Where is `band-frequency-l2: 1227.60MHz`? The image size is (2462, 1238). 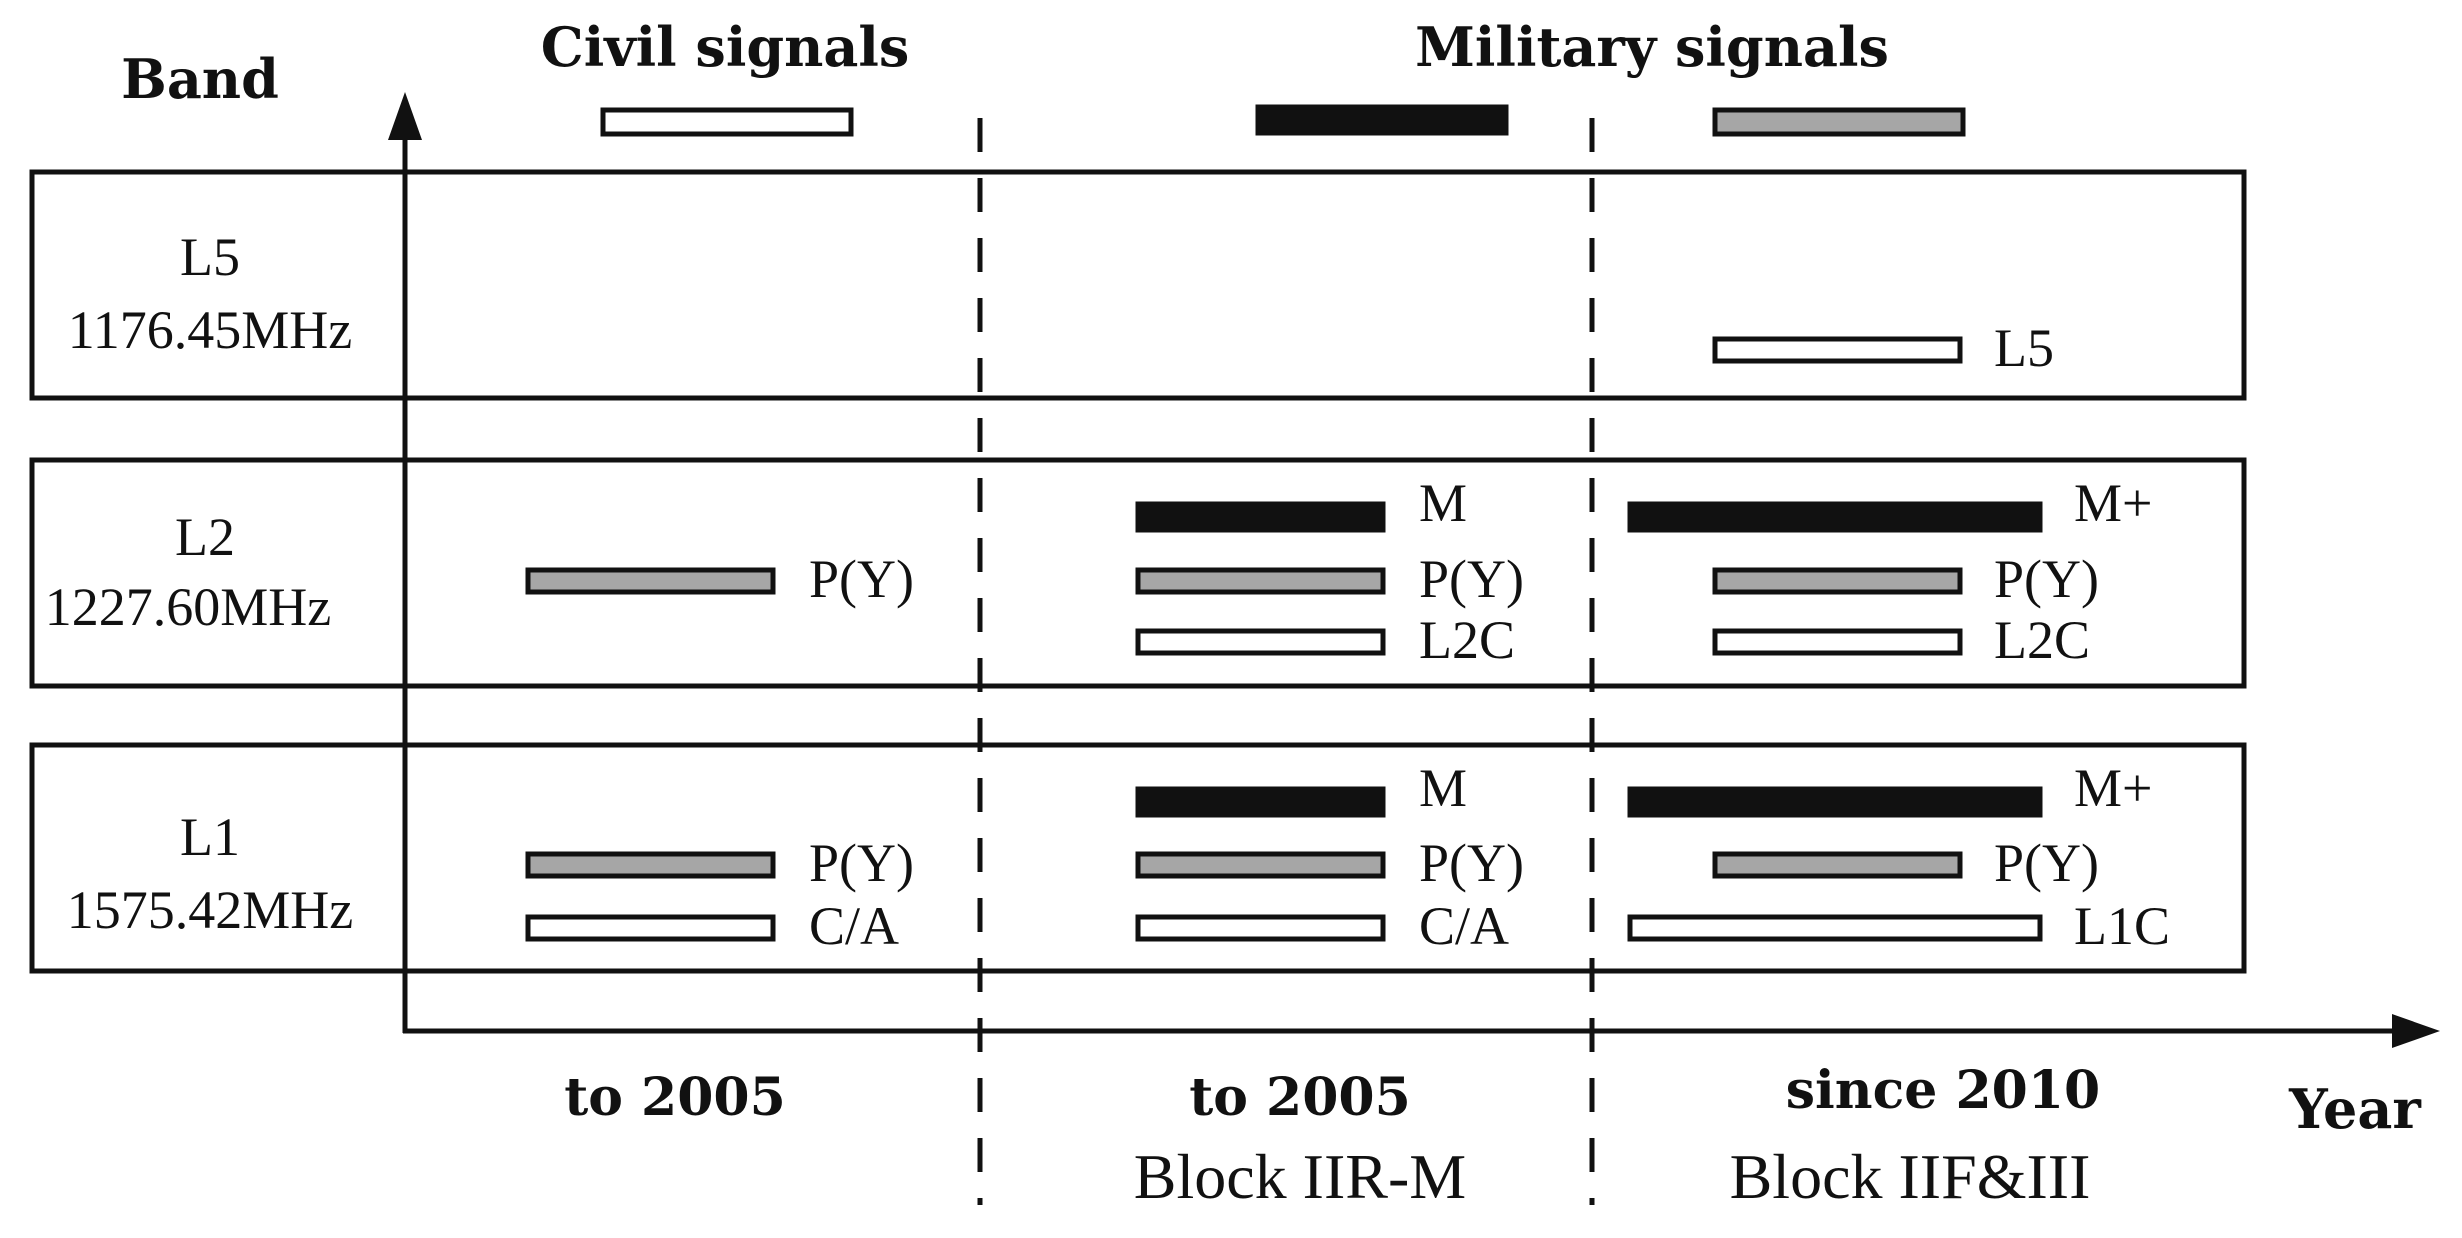 band-frequency-l2: 1227.60MHz is located at coordinates (188, 607).